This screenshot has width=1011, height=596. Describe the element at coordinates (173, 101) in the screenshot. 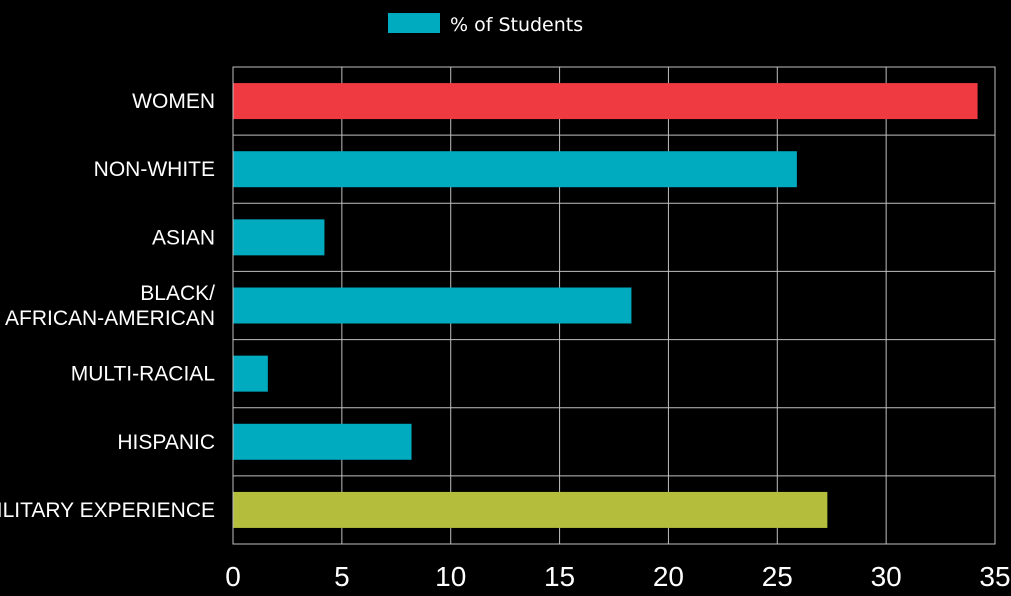

I see `category-label: WOMEN` at that location.